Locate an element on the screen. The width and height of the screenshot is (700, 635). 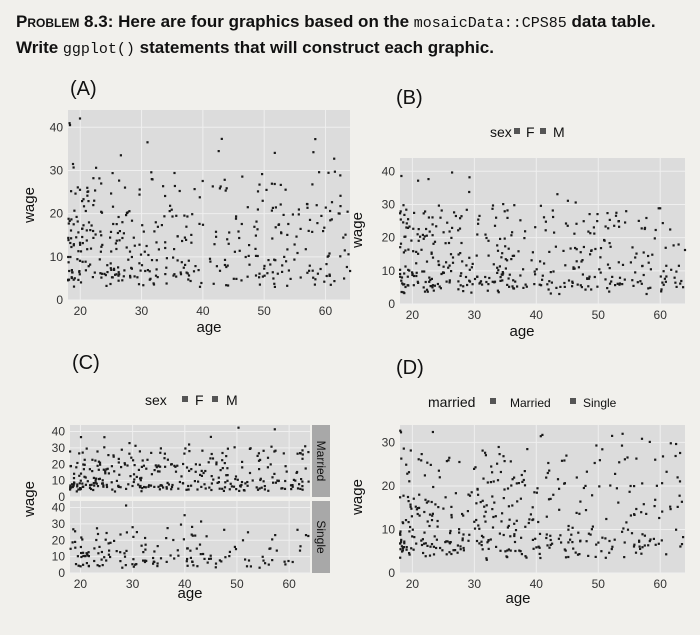
panel-b-legend-f: F is located at coordinates (530, 132).